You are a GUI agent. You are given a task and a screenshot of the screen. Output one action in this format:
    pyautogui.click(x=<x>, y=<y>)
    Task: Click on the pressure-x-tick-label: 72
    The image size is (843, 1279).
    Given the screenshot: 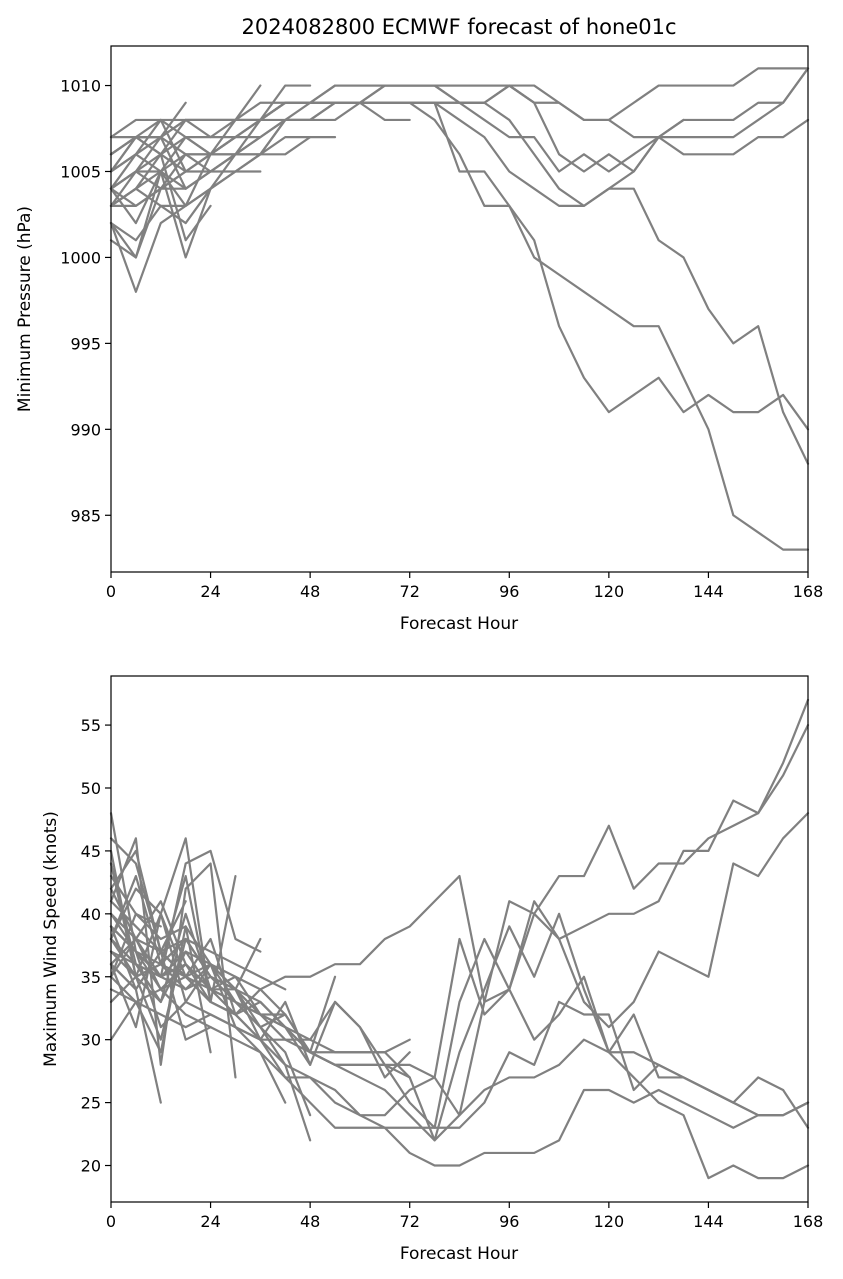 What is the action you would take?
    pyautogui.click(x=410, y=591)
    